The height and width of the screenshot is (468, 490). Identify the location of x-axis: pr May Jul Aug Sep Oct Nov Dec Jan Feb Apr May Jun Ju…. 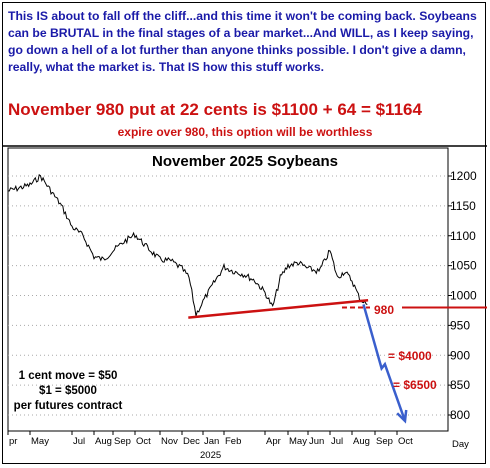
(210, 439).